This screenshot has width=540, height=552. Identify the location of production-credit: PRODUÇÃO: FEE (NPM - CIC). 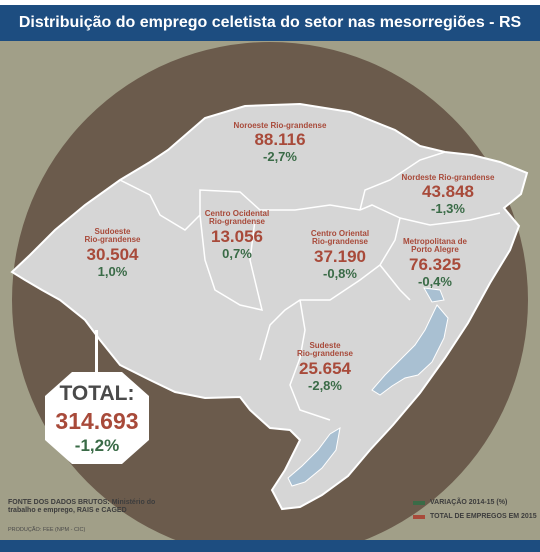
(47, 530).